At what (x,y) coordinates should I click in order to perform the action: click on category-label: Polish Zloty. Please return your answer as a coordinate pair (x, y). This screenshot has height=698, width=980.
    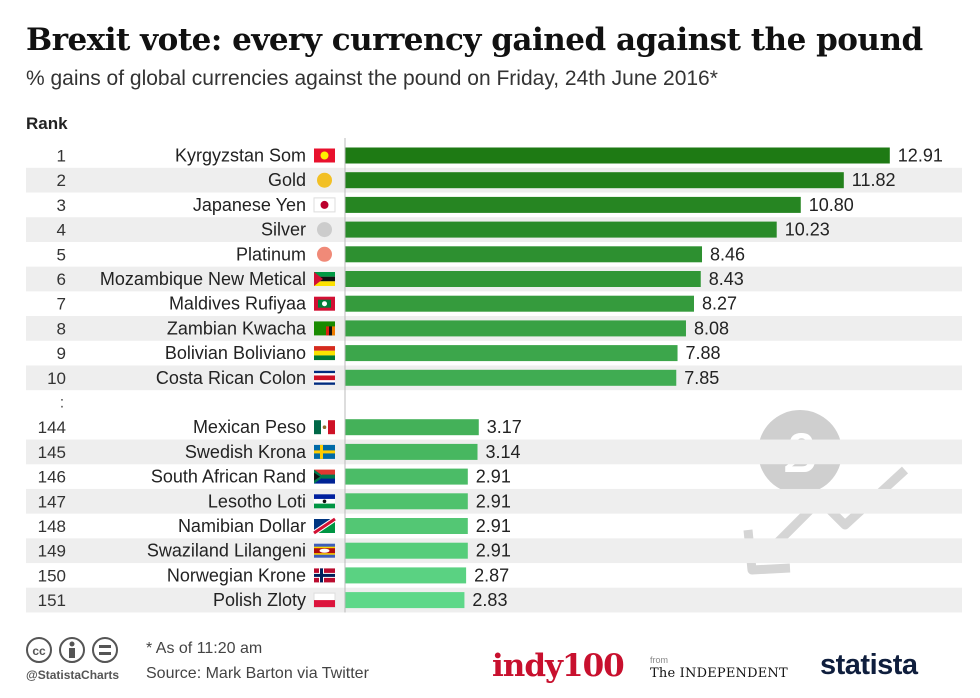
    Looking at the image, I should click on (259, 600).